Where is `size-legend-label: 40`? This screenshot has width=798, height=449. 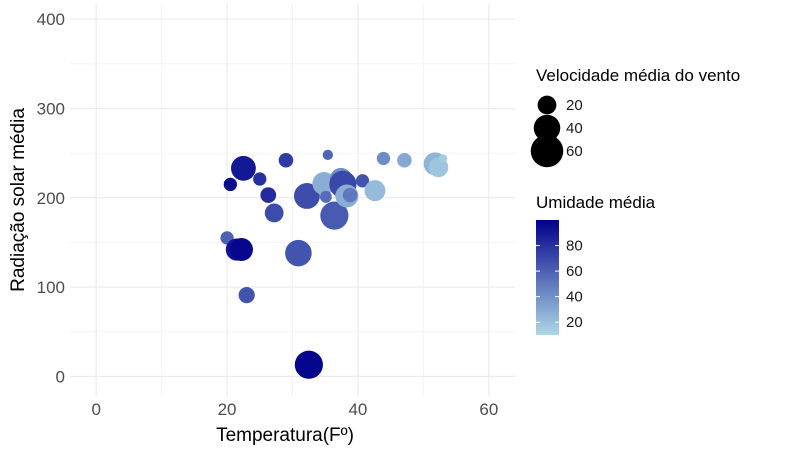
size-legend-label: 40 is located at coordinates (574, 128).